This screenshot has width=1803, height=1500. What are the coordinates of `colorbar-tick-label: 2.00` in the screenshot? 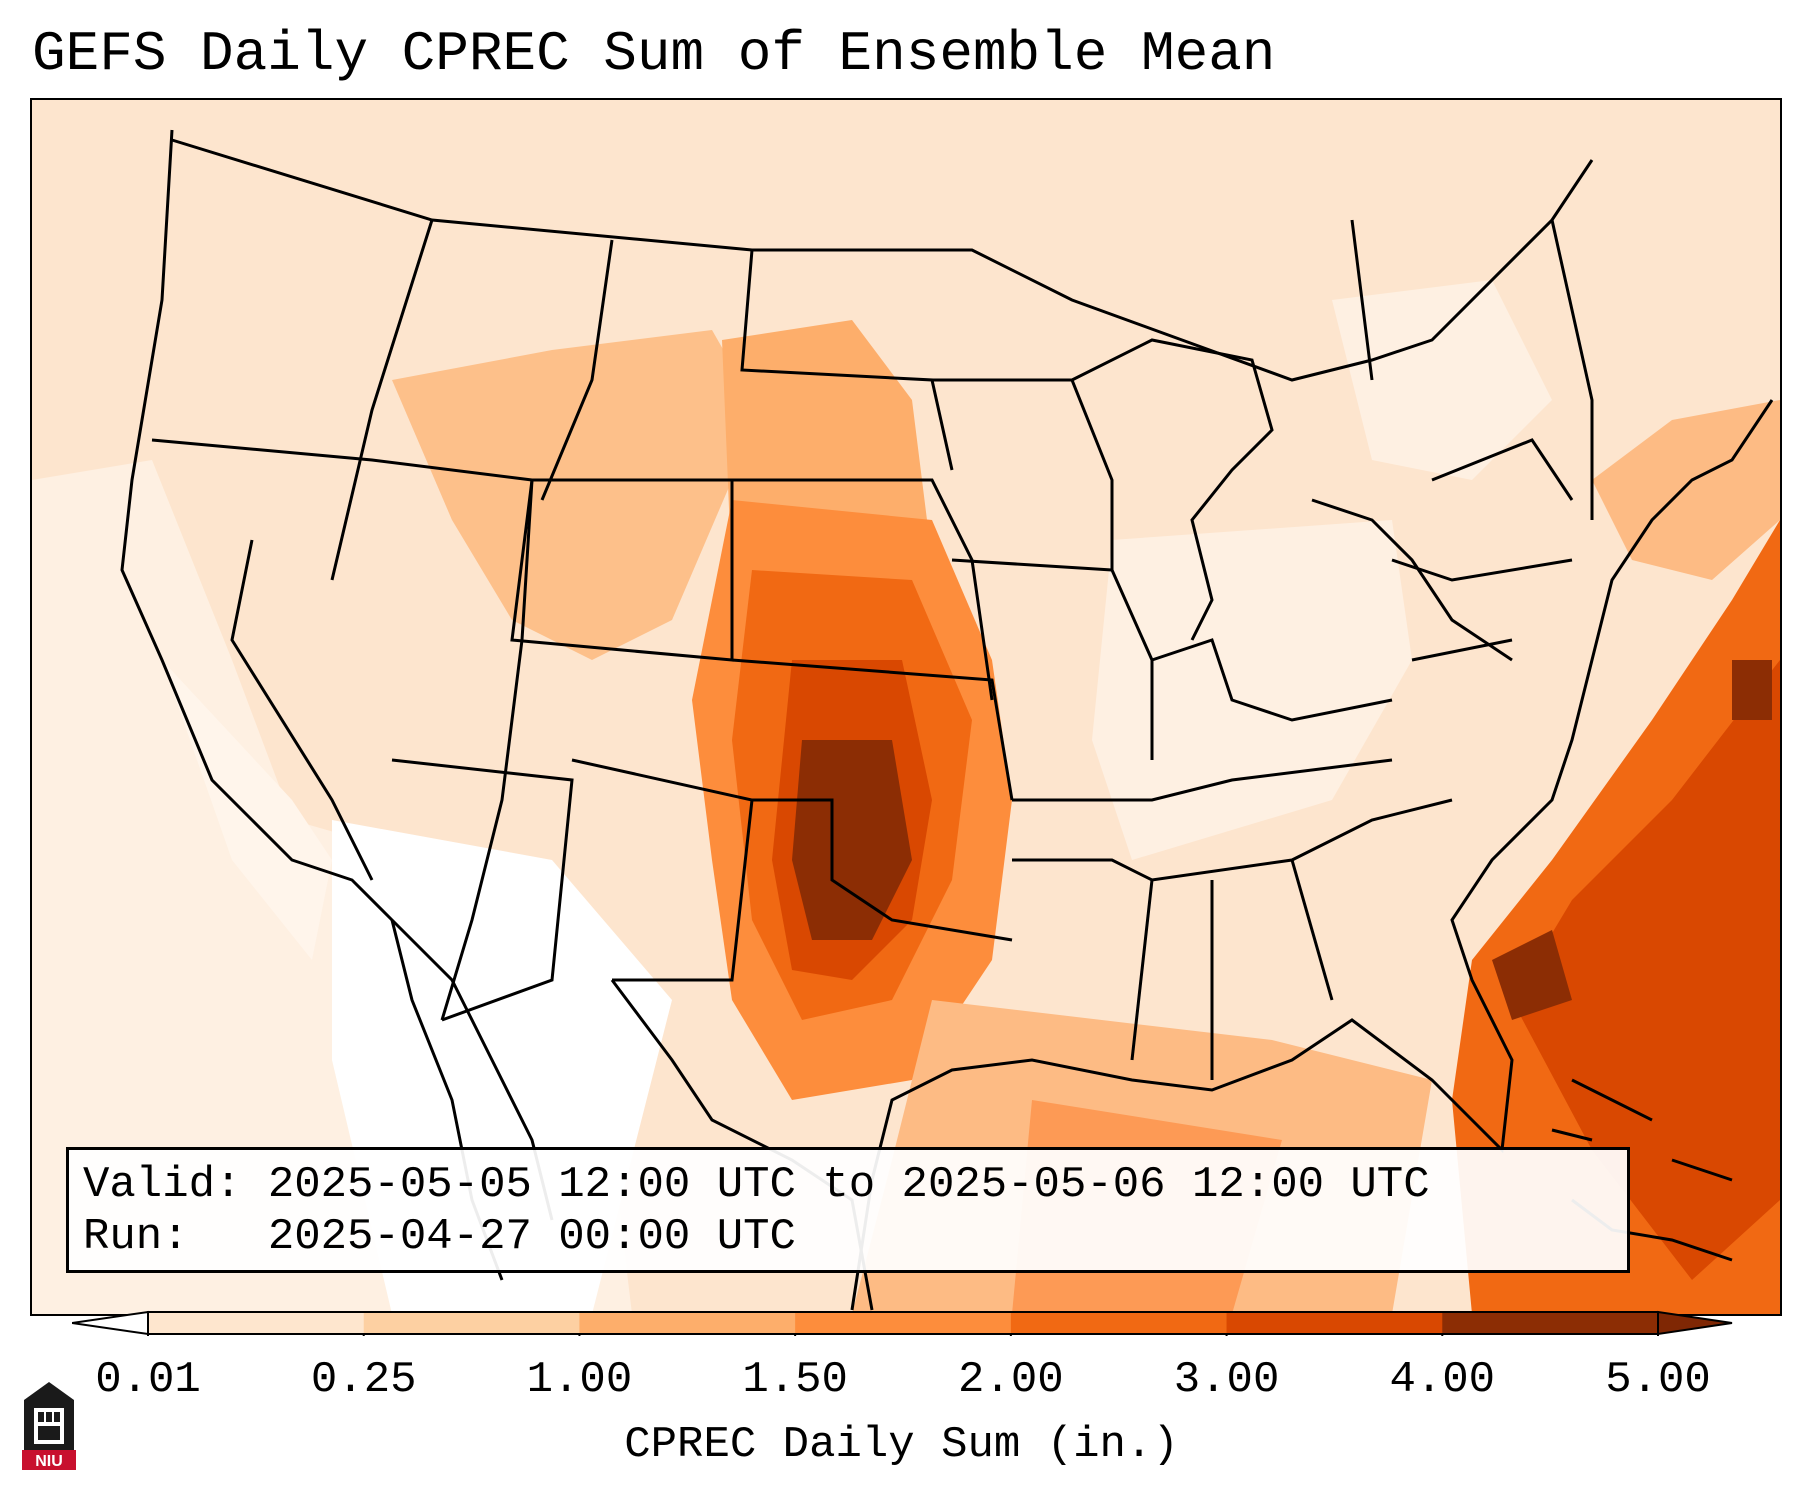 It's located at (1011, 1380).